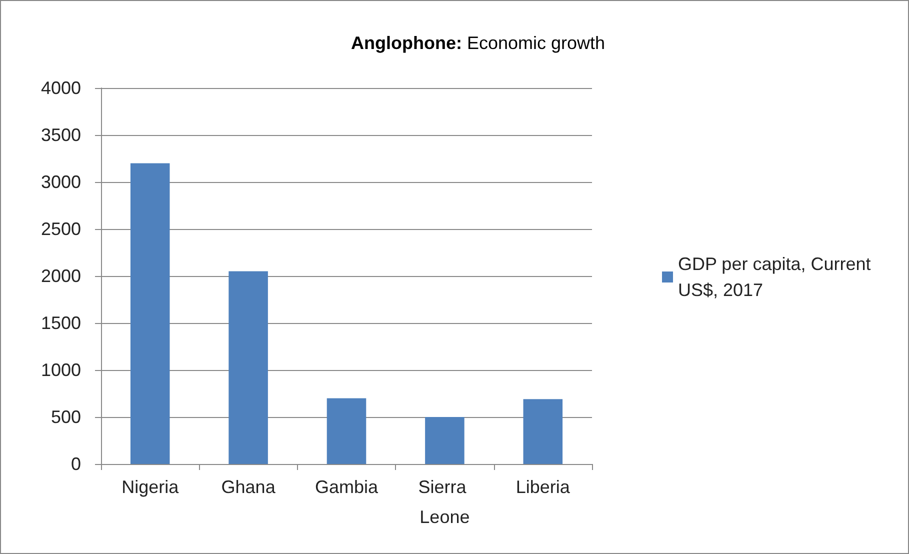  I want to click on y-tick-label: 3500, so click(60, 135).